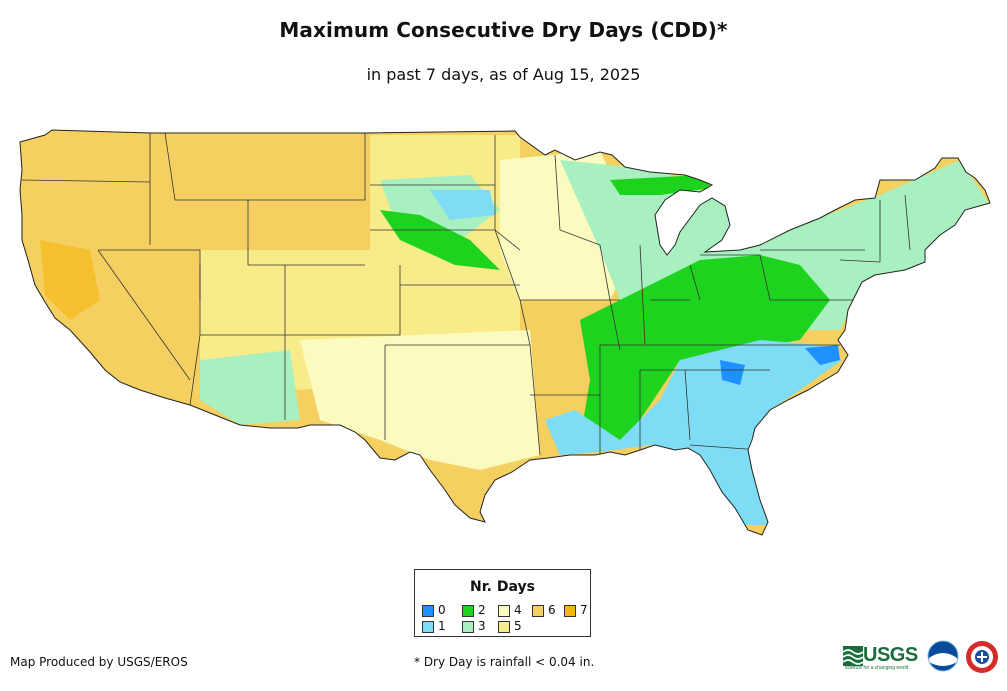 Image resolution: width=1007 pixels, height=691 pixels. Describe the element at coordinates (442, 610) in the screenshot. I see `legend-label: 0` at that location.